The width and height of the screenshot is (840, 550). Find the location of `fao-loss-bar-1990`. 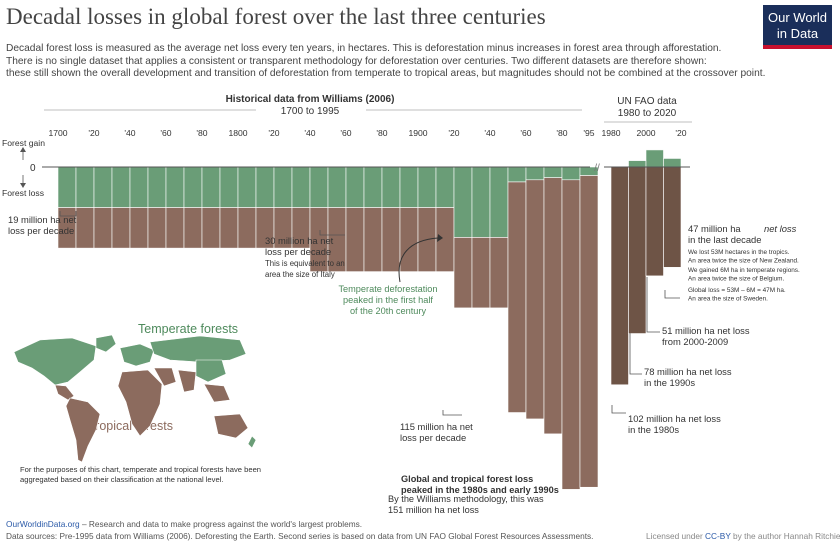

fao-loss-bar-1990 is located at coordinates (637, 250).